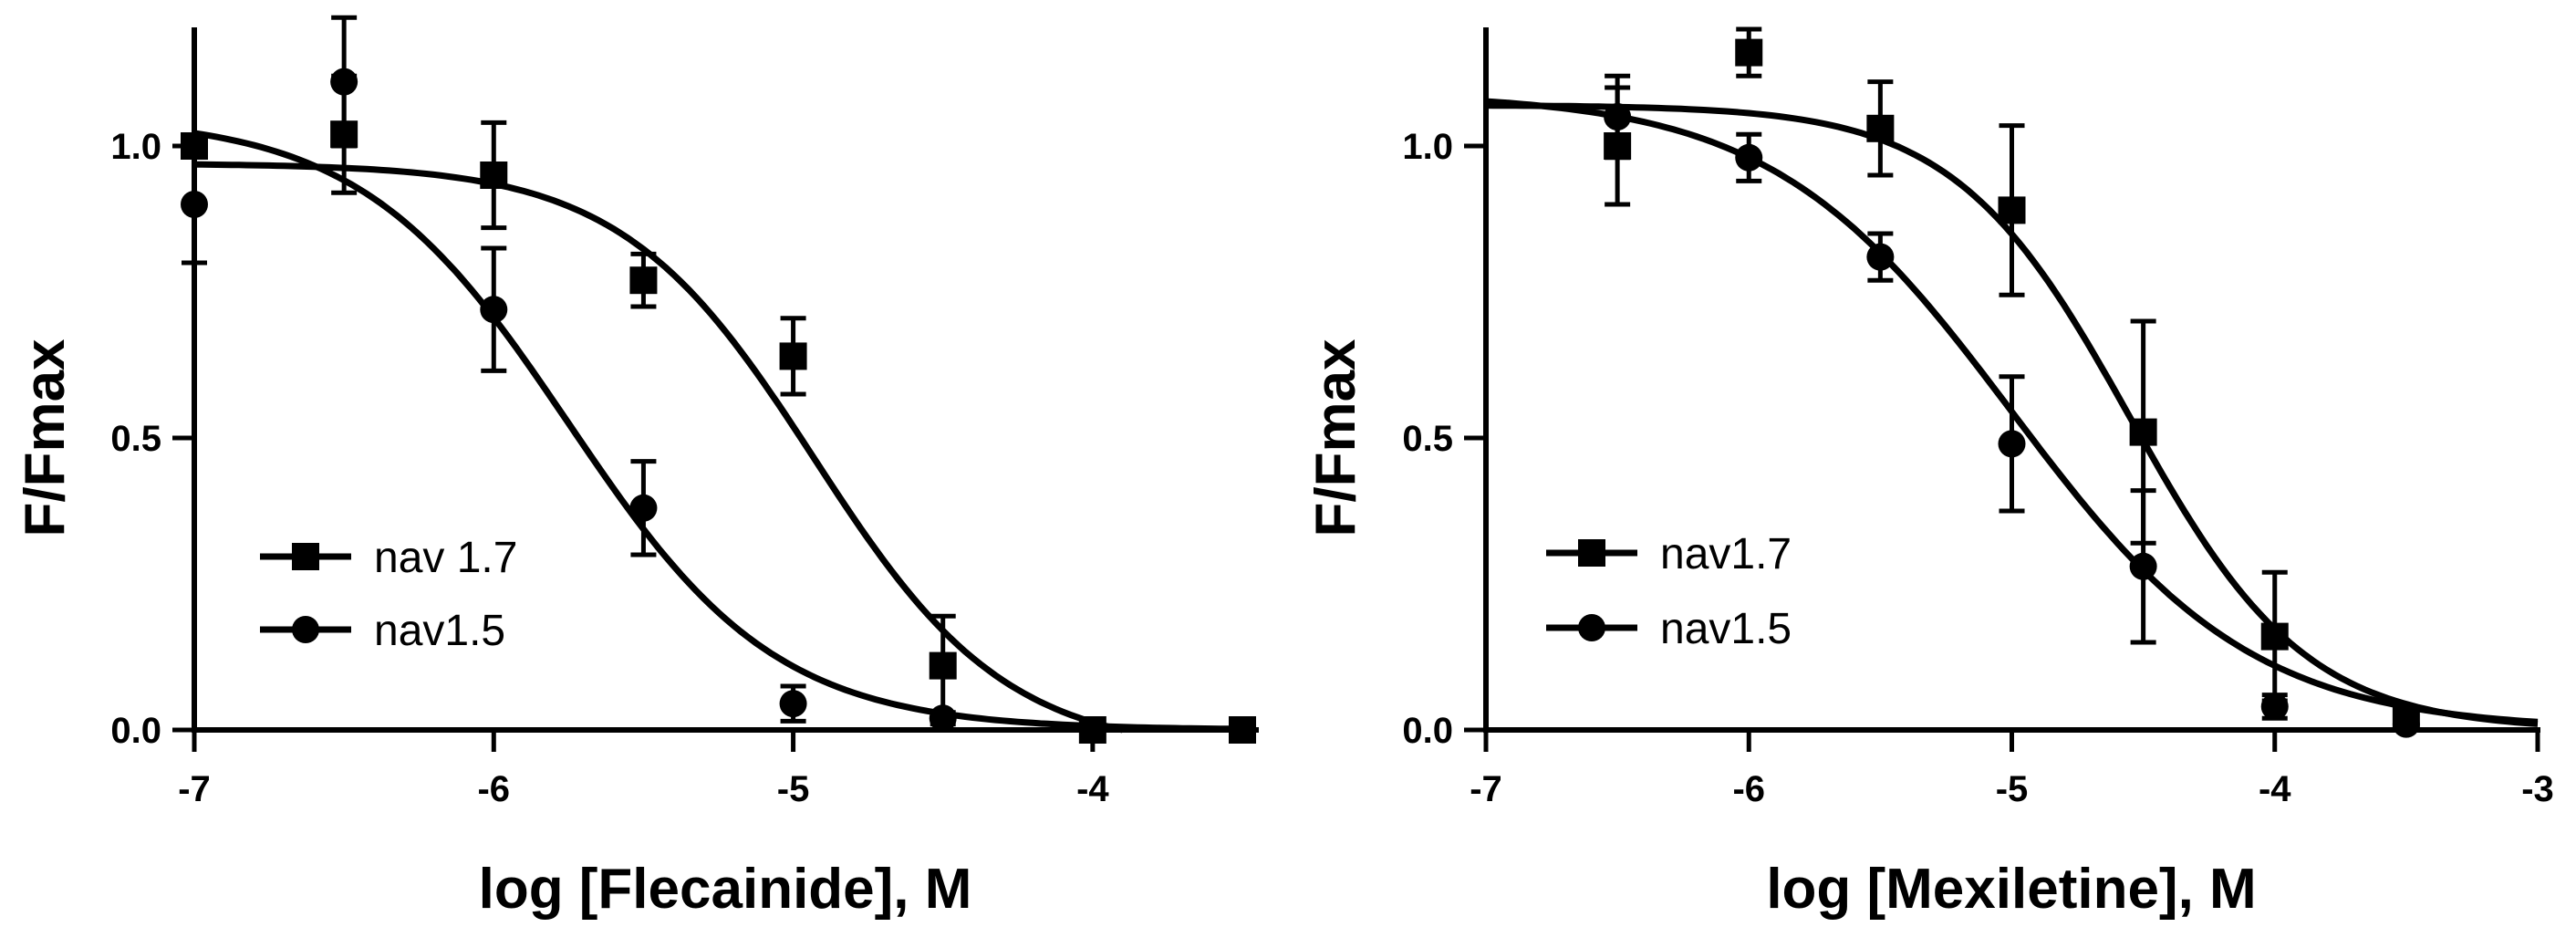  What do you see at coordinates (725, 889) in the screenshot?
I see `x-axis-title: log [Flecainide], M` at bounding box center [725, 889].